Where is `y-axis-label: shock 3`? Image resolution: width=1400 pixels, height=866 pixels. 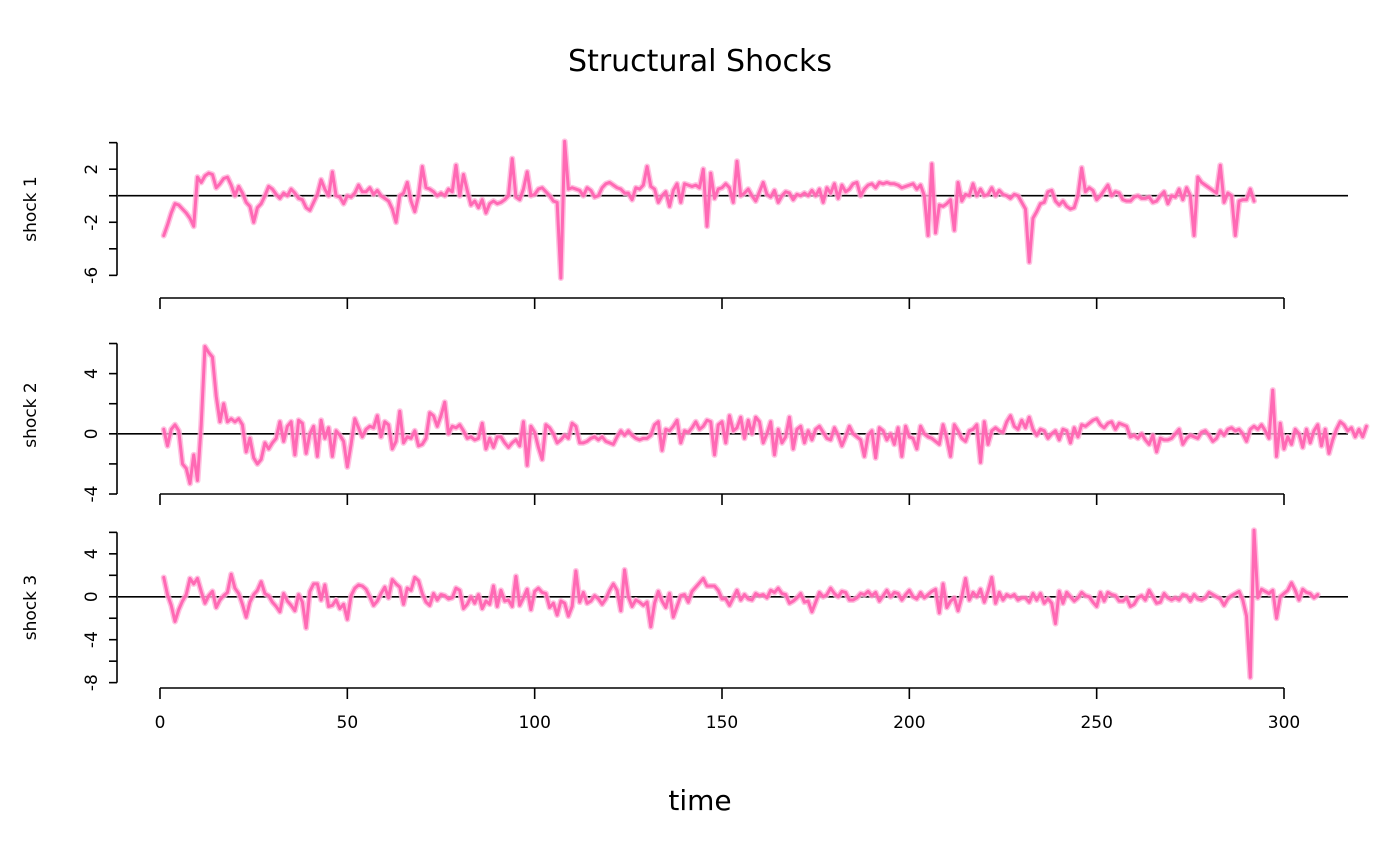
y-axis-label: shock 3 is located at coordinates (31, 607).